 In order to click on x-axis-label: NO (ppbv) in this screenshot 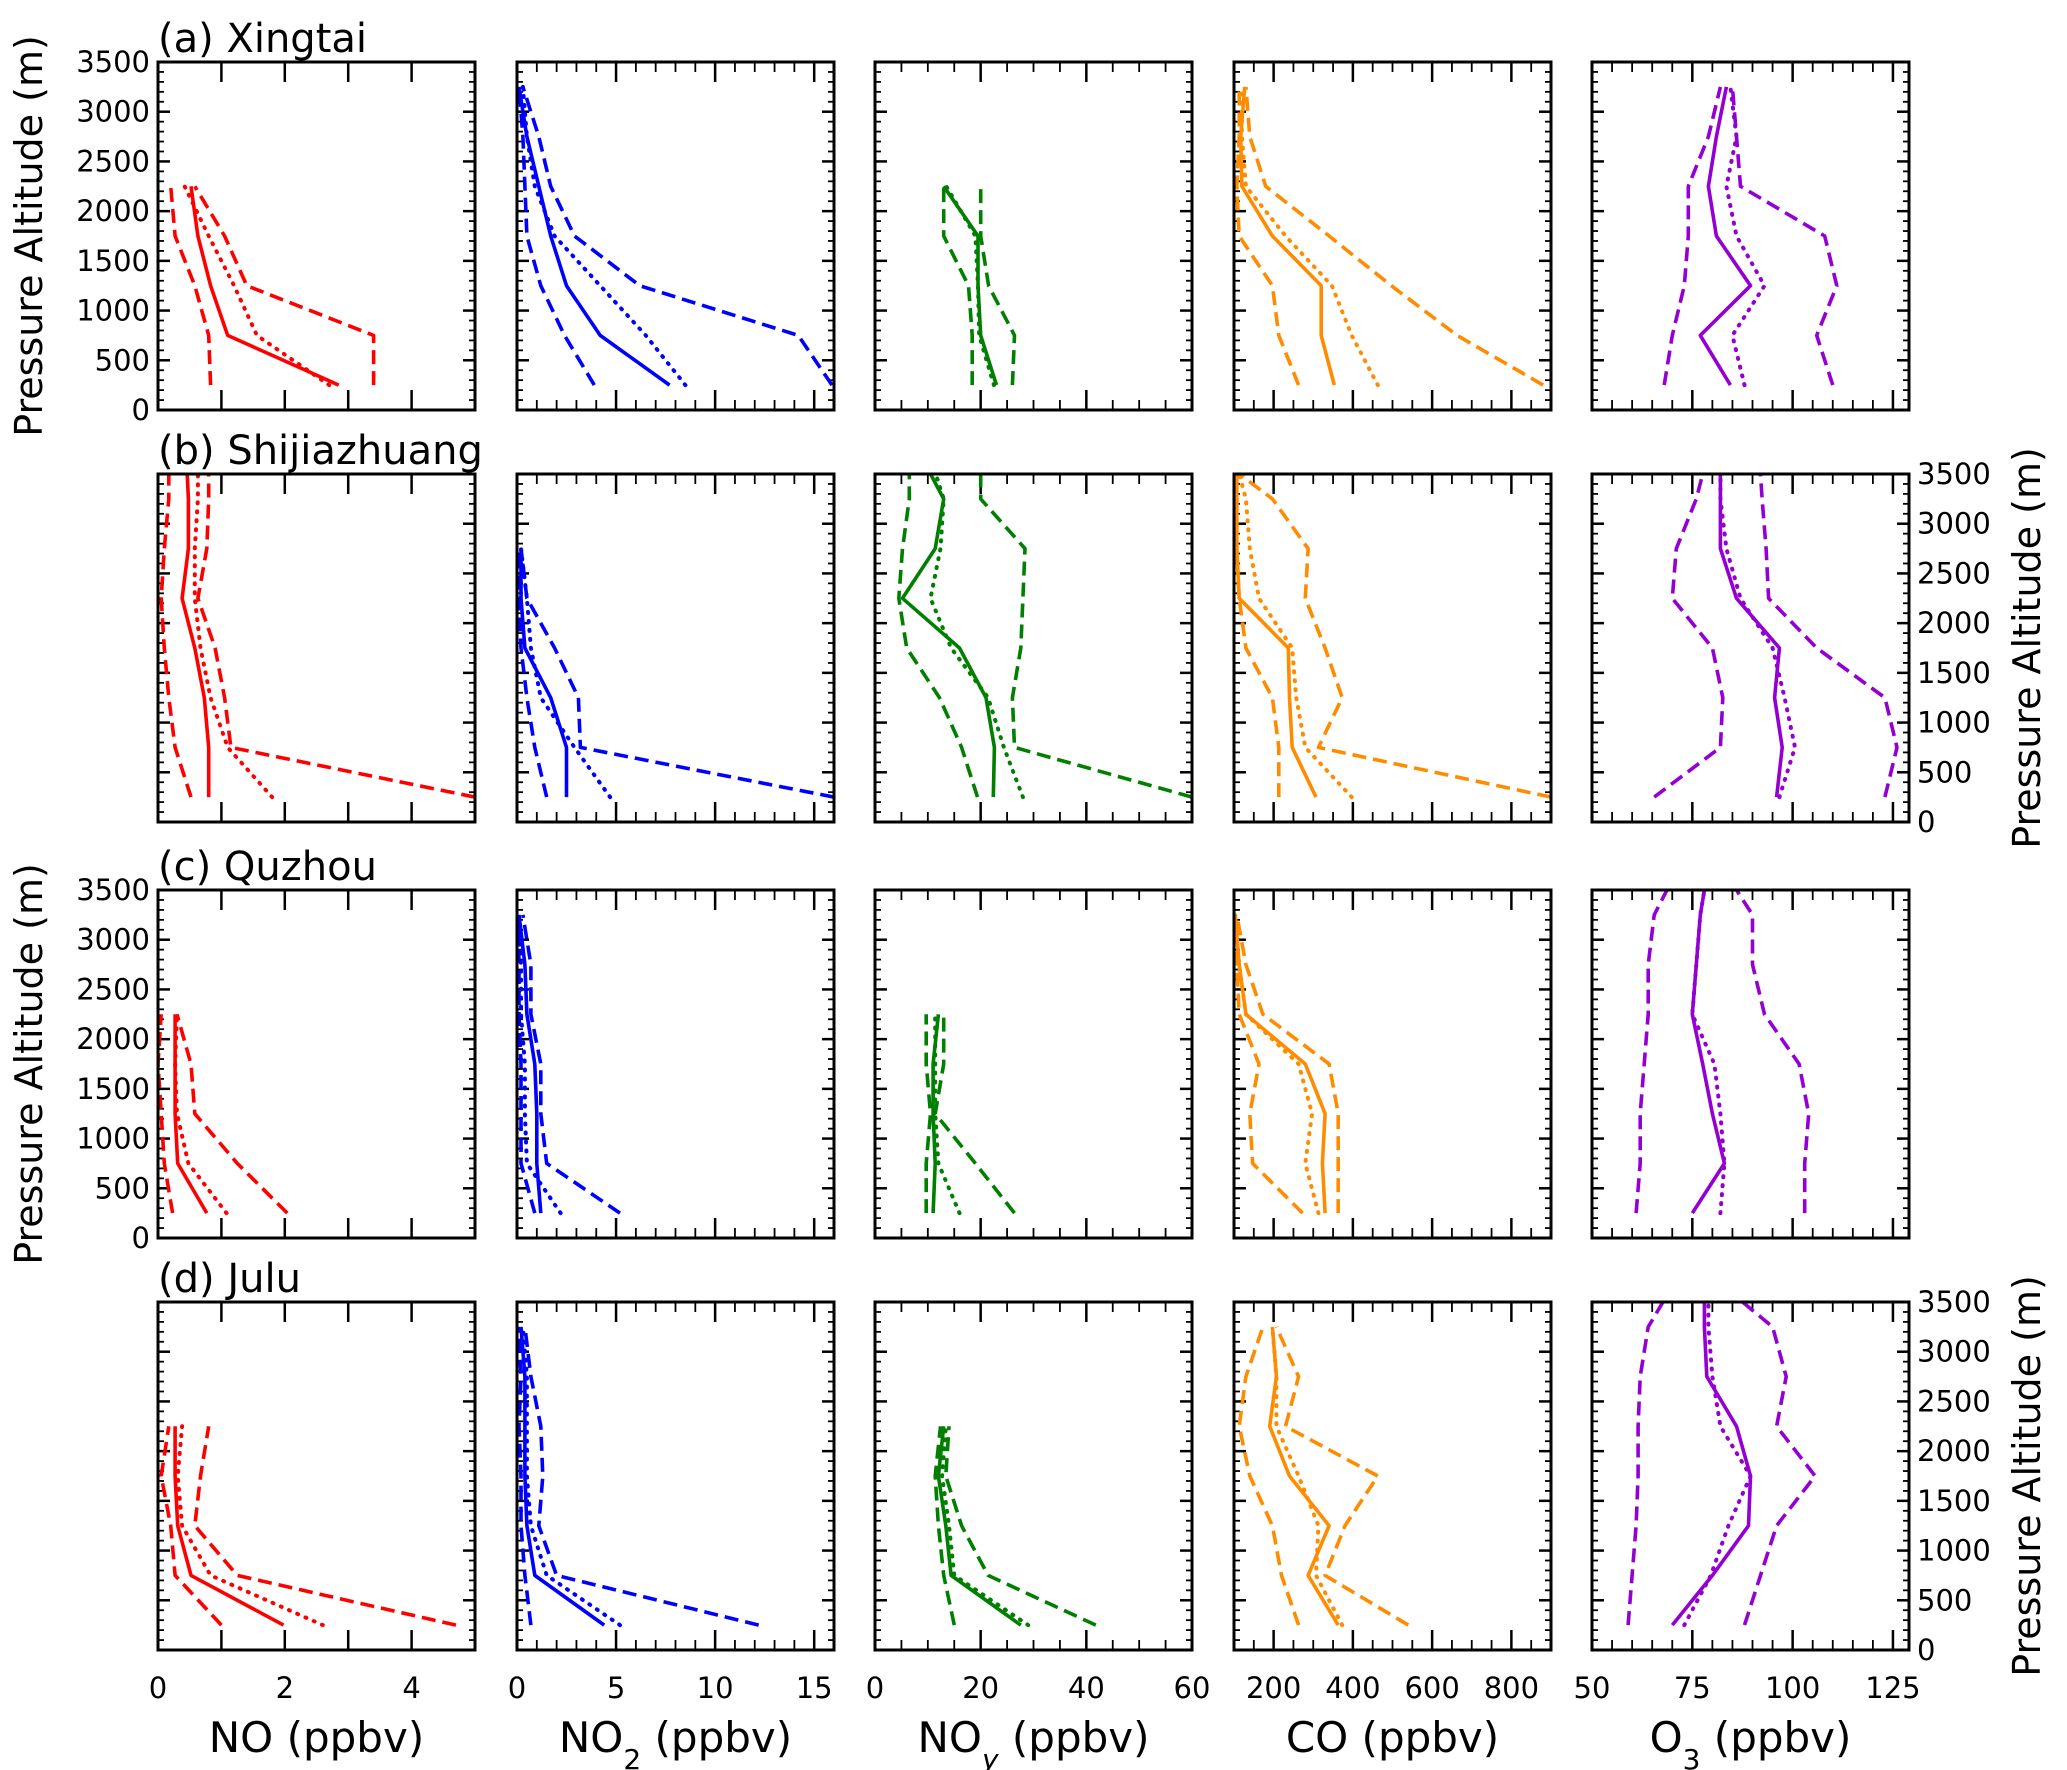, I will do `click(316, 1737)`.